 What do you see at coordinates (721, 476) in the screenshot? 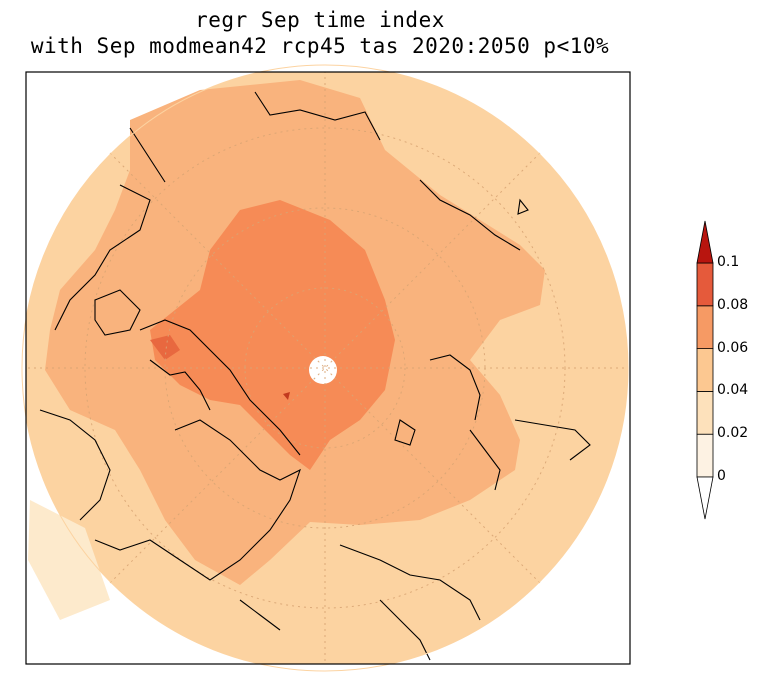
I see `colorbar-tick-label: 0` at bounding box center [721, 476].